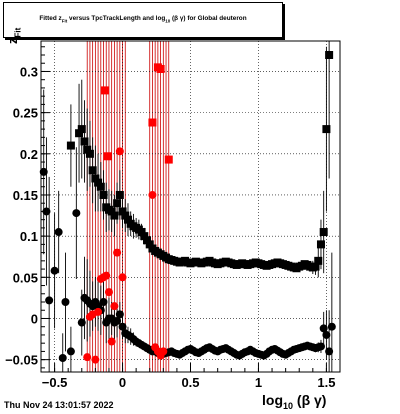 The image size is (400, 414). Describe the element at coordinates (29, 71) in the screenshot. I see `y-tick-label: 0.3` at that location.